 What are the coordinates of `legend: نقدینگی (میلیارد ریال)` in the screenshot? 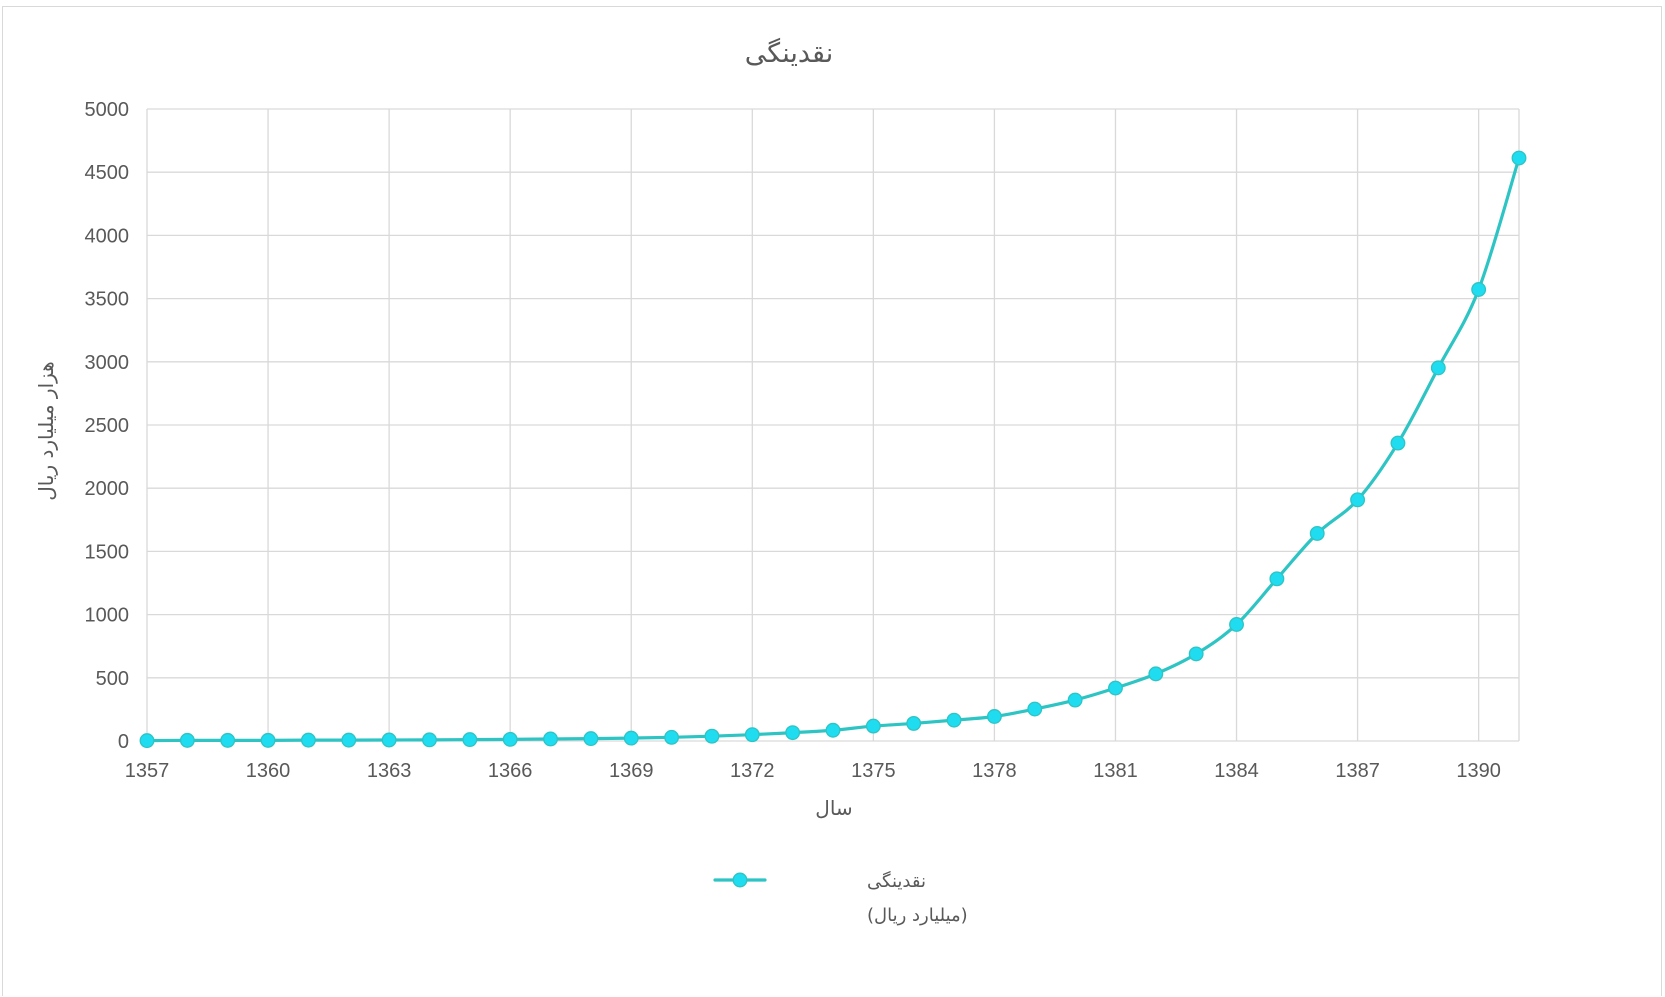 It's located at (840, 898).